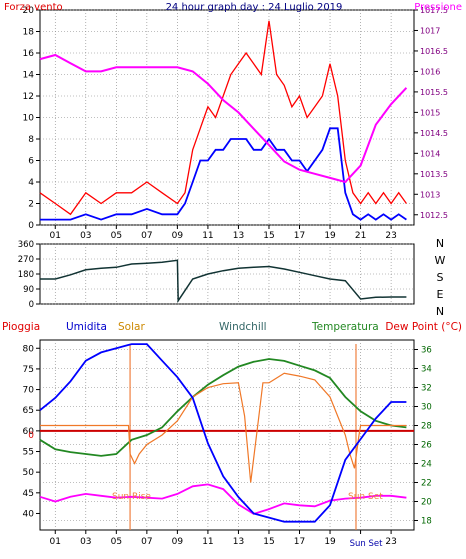 The height and width of the screenshot is (559, 466). Describe the element at coordinates (28, 453) in the screenshot. I see `humidity-tick-label: 55` at that location.